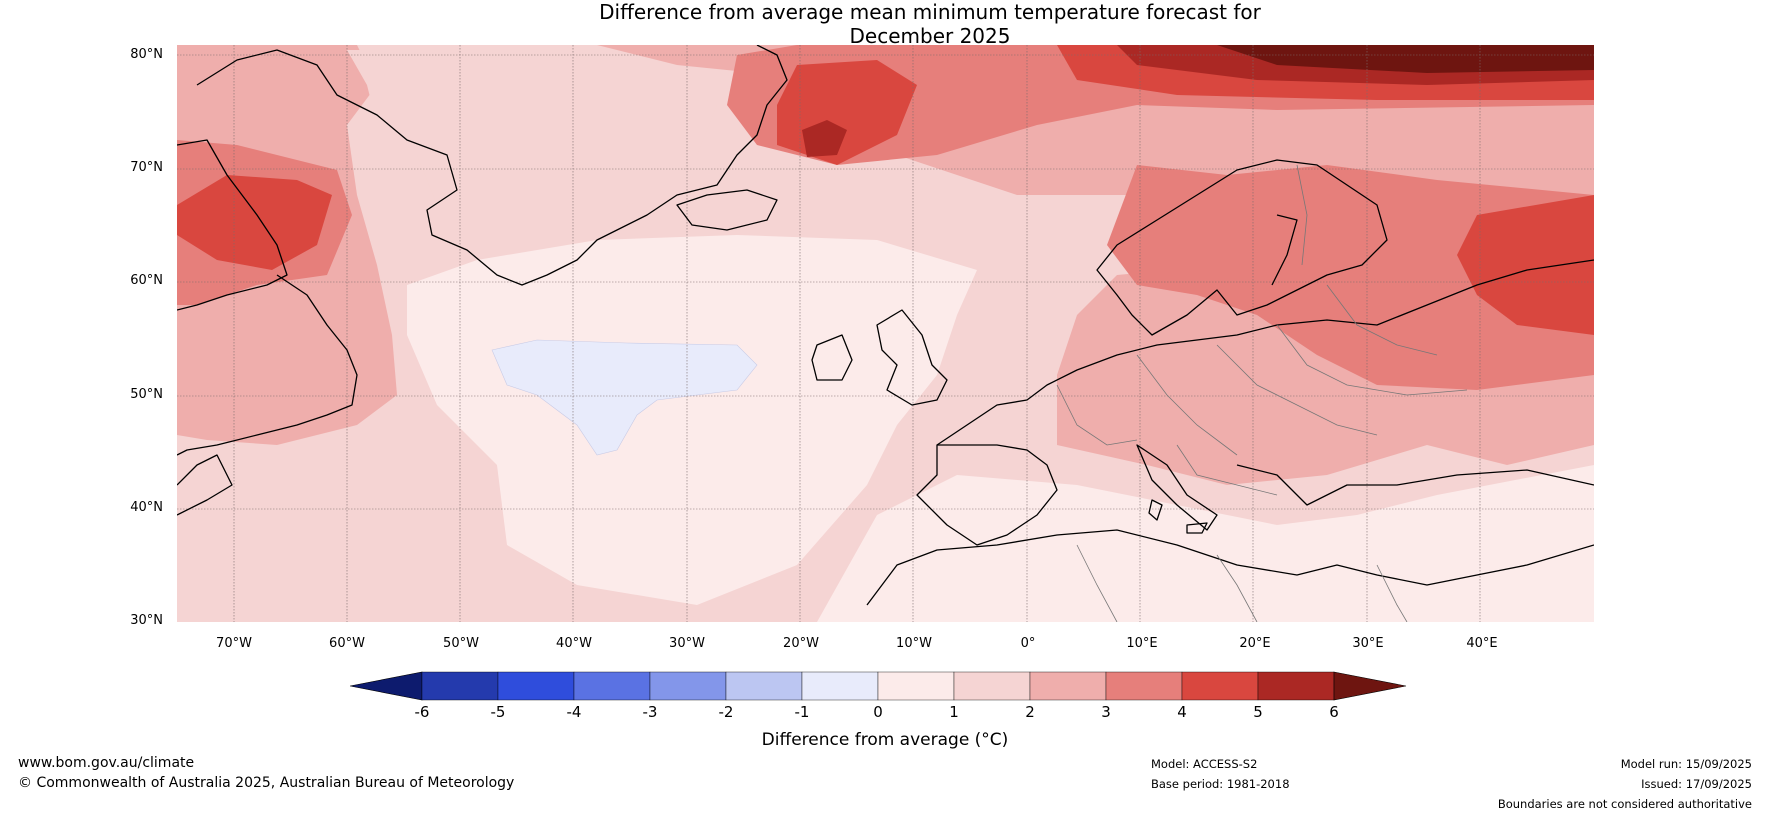 The image size is (1770, 816). What do you see at coordinates (878, 712) in the screenshot?
I see `colorbar-tick-label: 0` at bounding box center [878, 712].